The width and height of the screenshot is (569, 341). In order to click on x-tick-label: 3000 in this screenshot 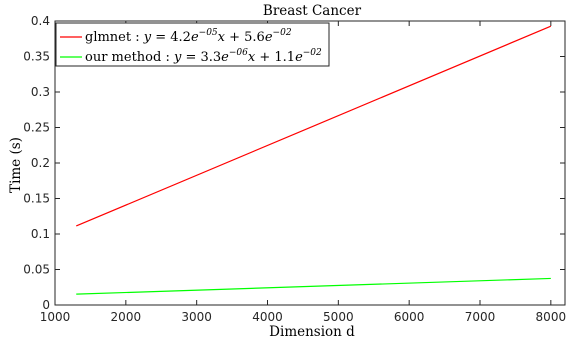, I will do `click(196, 317)`.